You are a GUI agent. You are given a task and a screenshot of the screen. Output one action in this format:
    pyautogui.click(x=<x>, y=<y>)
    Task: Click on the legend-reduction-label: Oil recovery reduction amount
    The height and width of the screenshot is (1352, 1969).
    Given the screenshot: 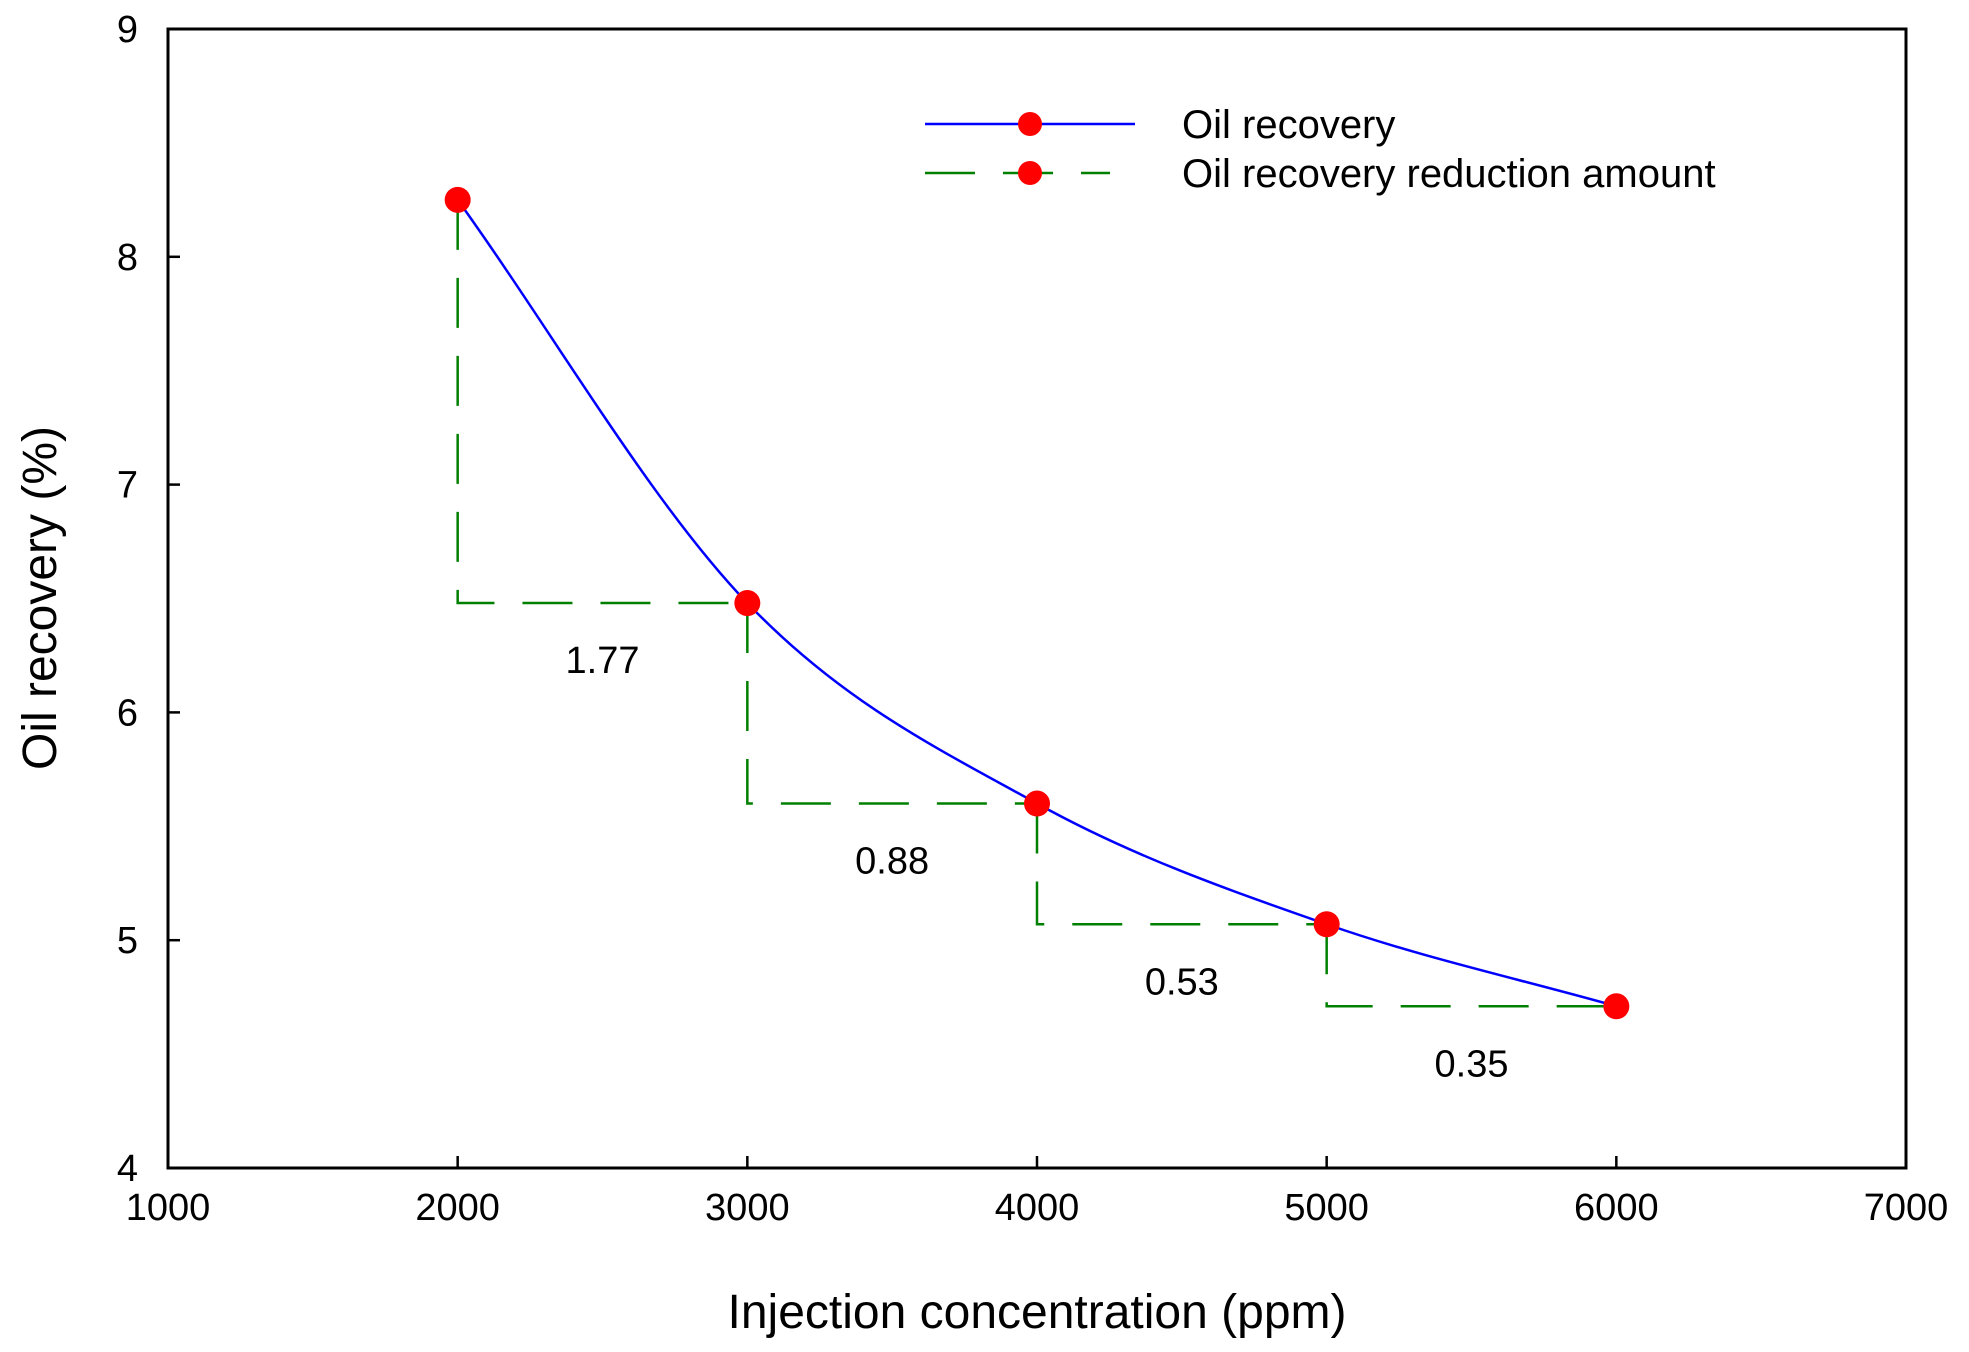 What is the action you would take?
    pyautogui.click(x=1449, y=174)
    